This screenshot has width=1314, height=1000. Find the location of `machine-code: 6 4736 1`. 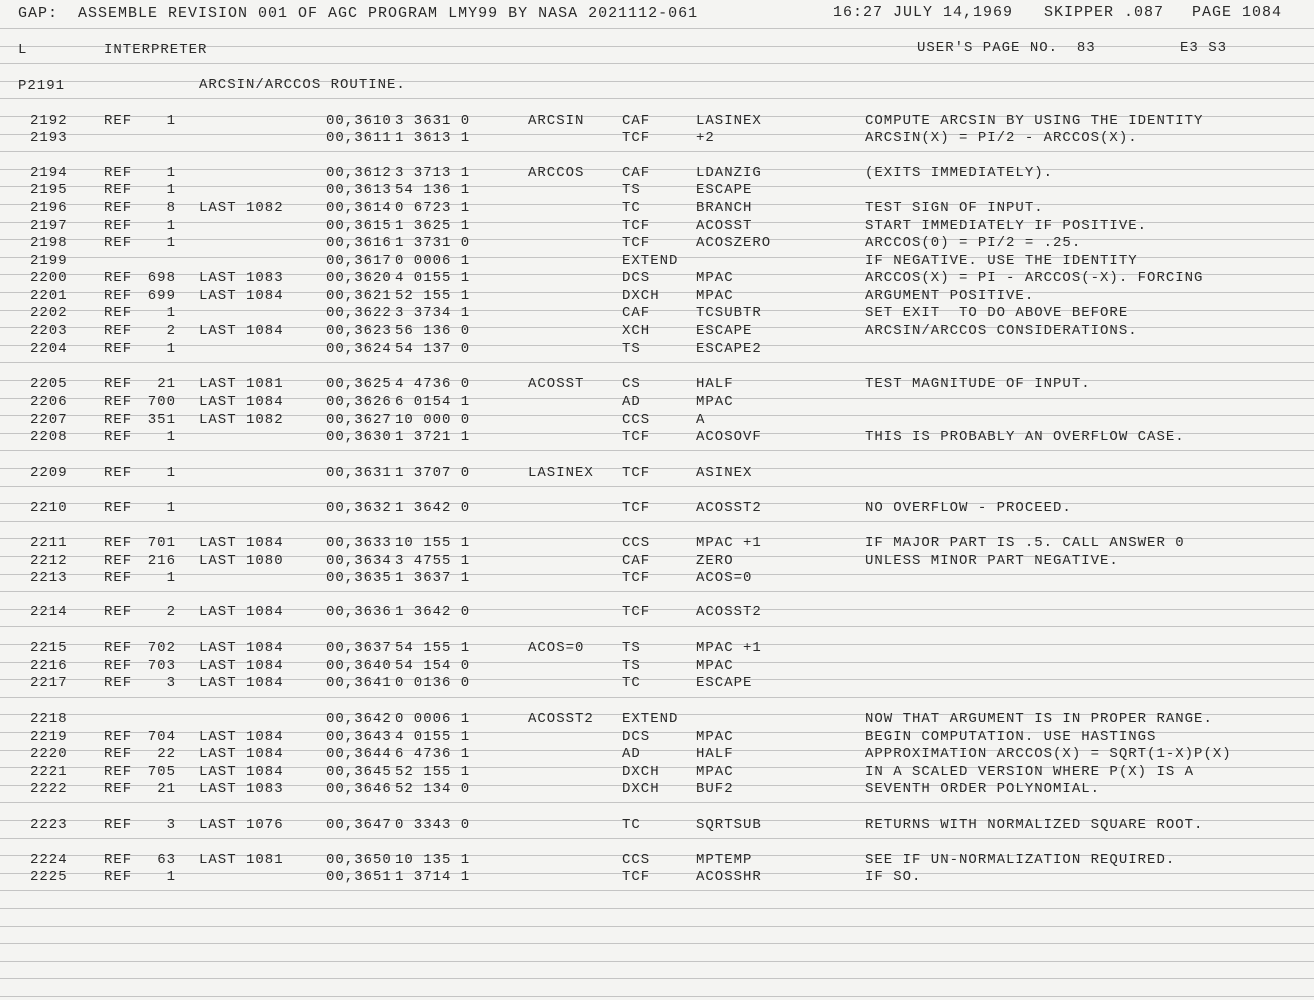

machine-code: 6 4736 1 is located at coordinates (433, 754).